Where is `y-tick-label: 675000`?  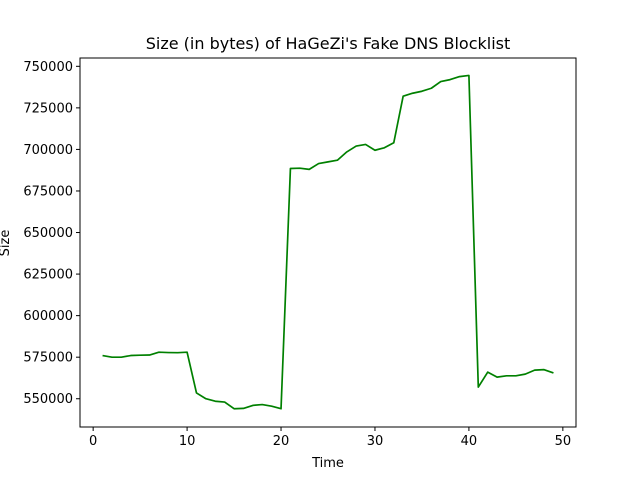
y-tick-label: 675000 is located at coordinates (48, 191).